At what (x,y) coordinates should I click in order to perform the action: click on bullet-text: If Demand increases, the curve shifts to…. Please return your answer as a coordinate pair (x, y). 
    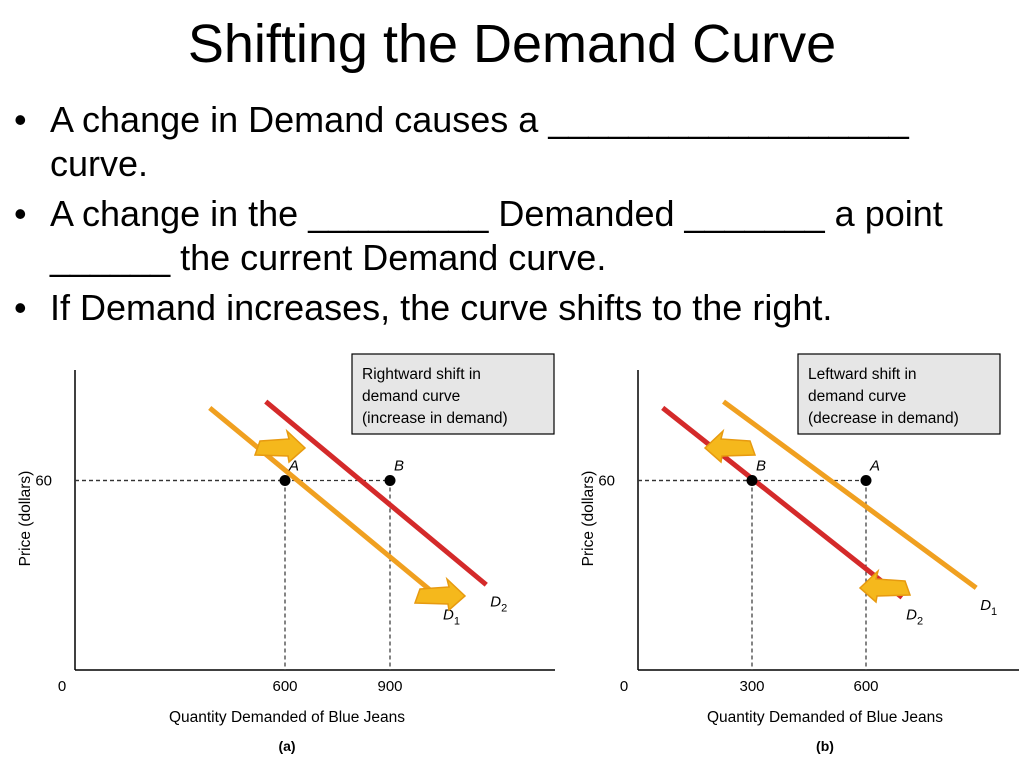
    Looking at the image, I should click on (441, 307).